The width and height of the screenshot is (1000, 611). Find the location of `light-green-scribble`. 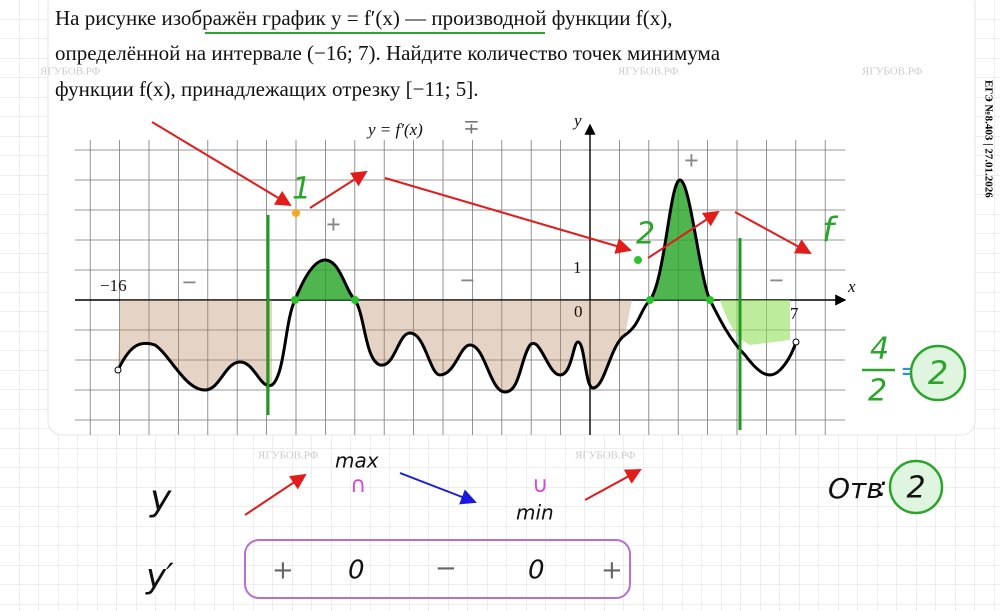

light-green-scribble is located at coordinates (755, 322).